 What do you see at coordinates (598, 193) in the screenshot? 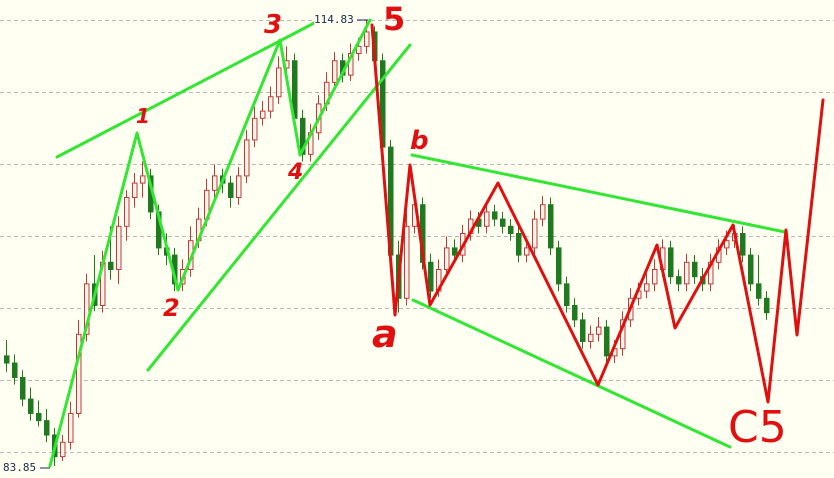
I see `upper-channel-correction` at bounding box center [598, 193].